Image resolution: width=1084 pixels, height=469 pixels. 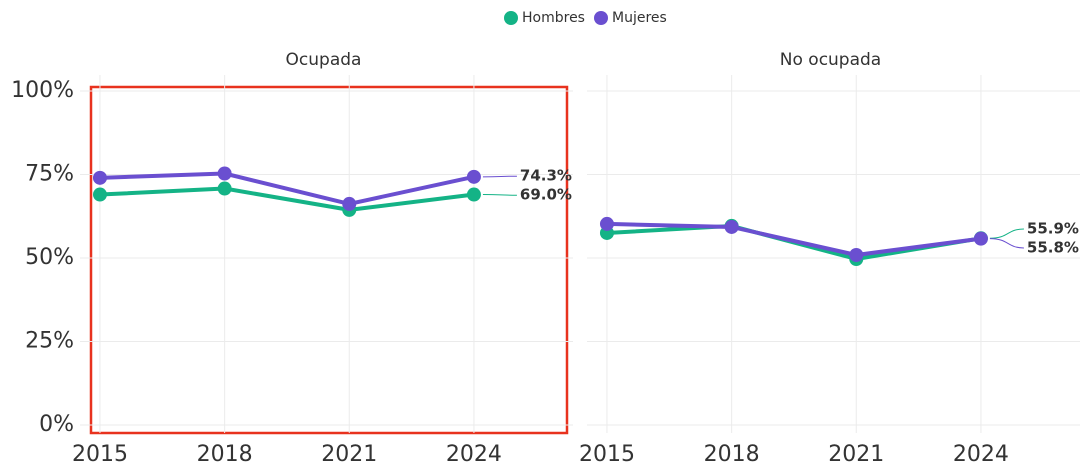 What do you see at coordinates (639, 18) in the screenshot?
I see `legend-label: Mujeres` at bounding box center [639, 18].